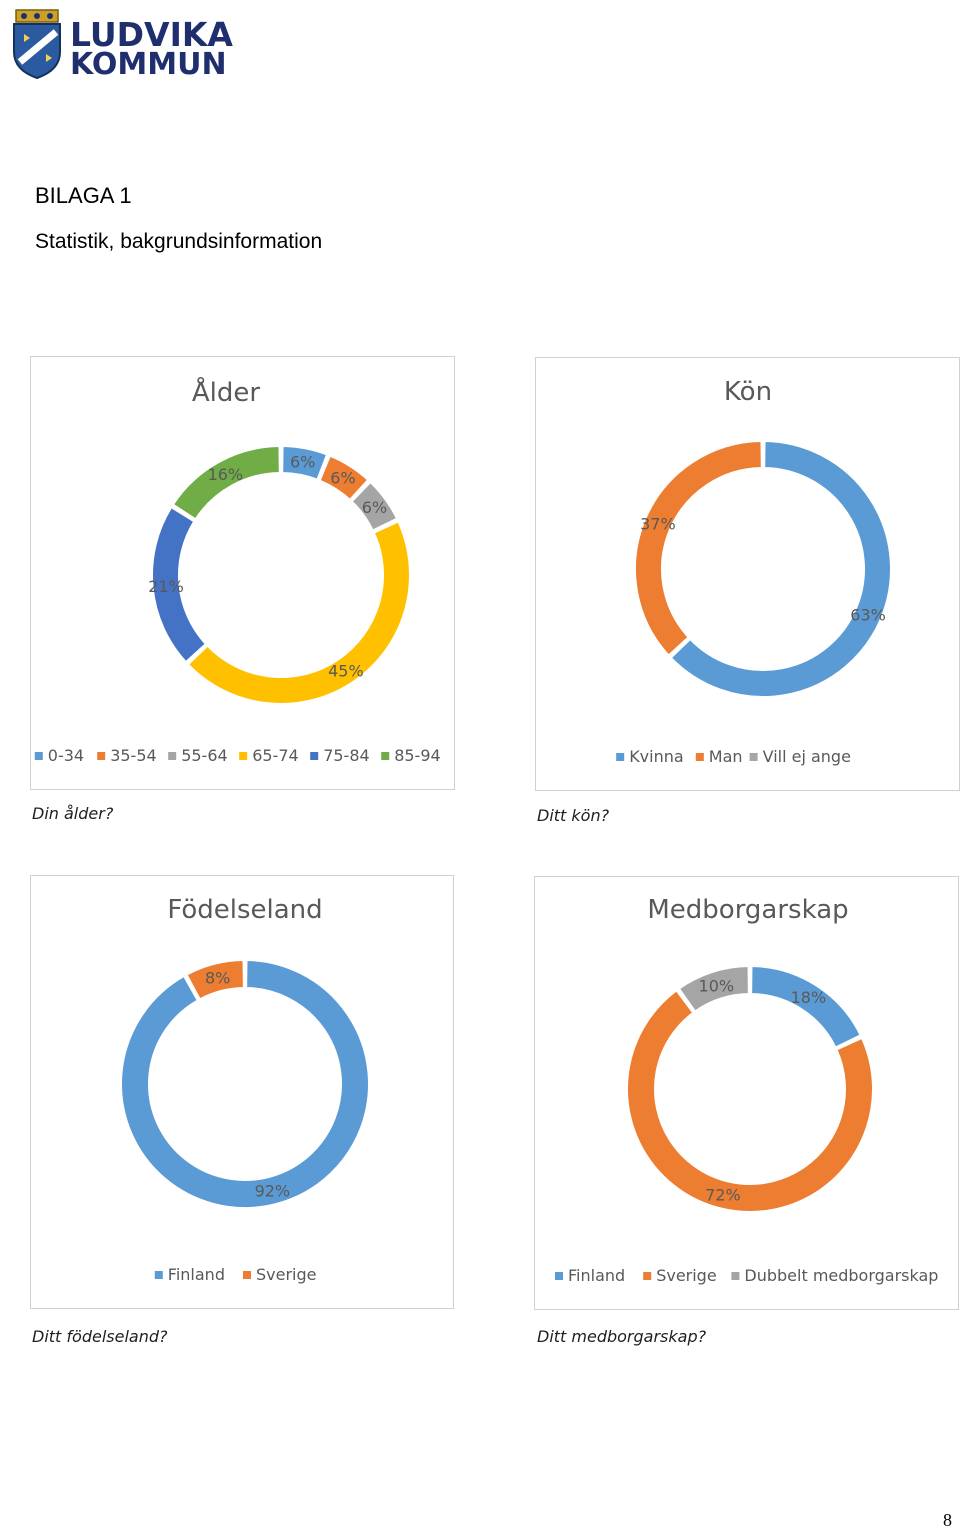  I want to click on slice-kvinna, so click(780, 568).